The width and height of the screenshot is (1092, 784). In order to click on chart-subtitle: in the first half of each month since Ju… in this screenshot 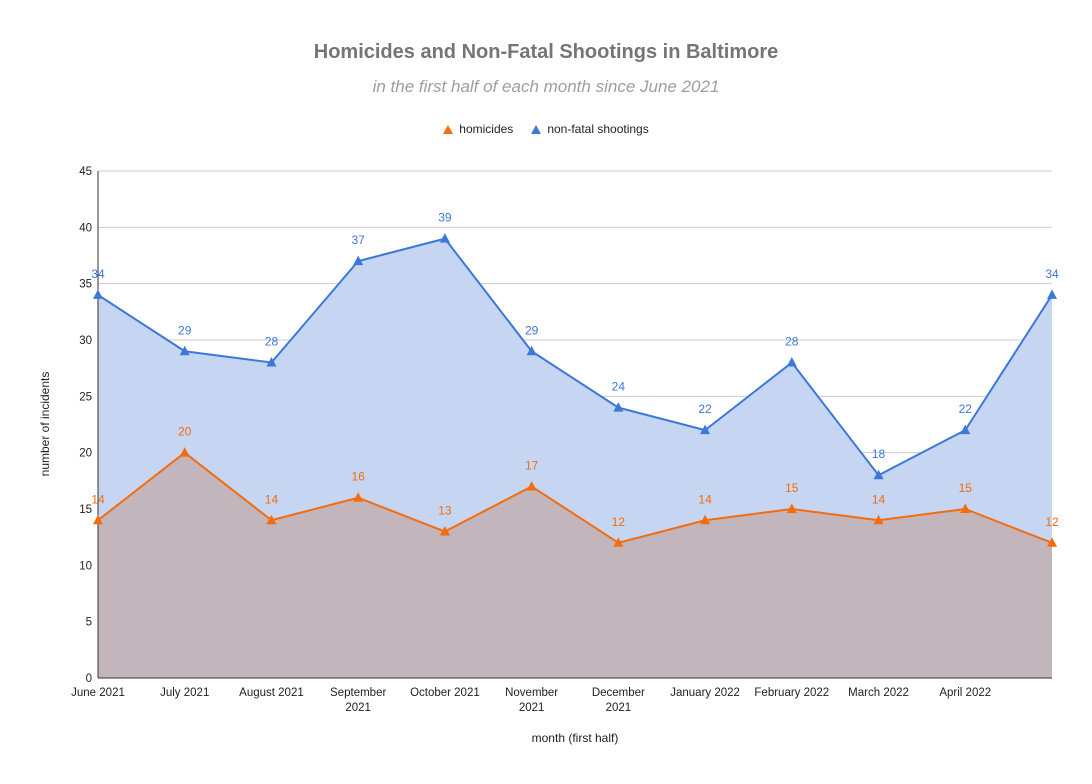, I will do `click(546, 86)`.